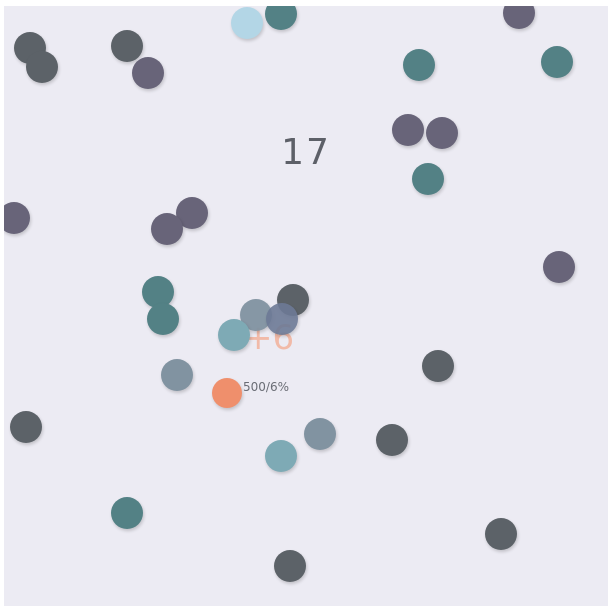 The image size is (614, 610). I want to click on player-ball, so click(227, 393).